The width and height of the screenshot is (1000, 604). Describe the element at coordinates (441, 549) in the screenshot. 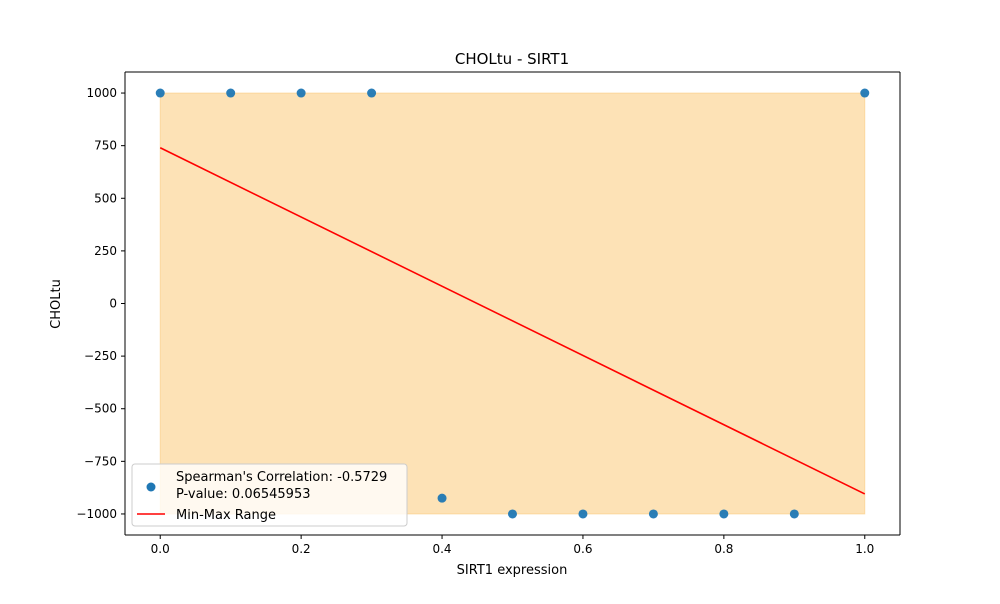

I see `x-tick-label: 0.4` at that location.